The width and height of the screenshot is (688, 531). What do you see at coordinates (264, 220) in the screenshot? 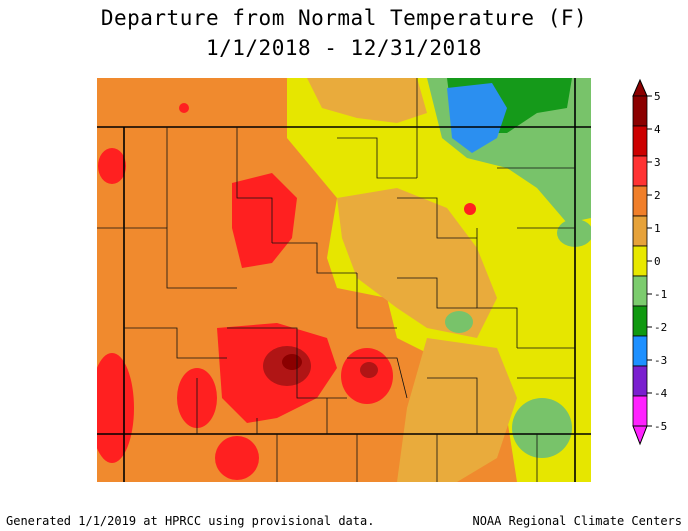
I see `zone-red-northwest` at bounding box center [264, 220].